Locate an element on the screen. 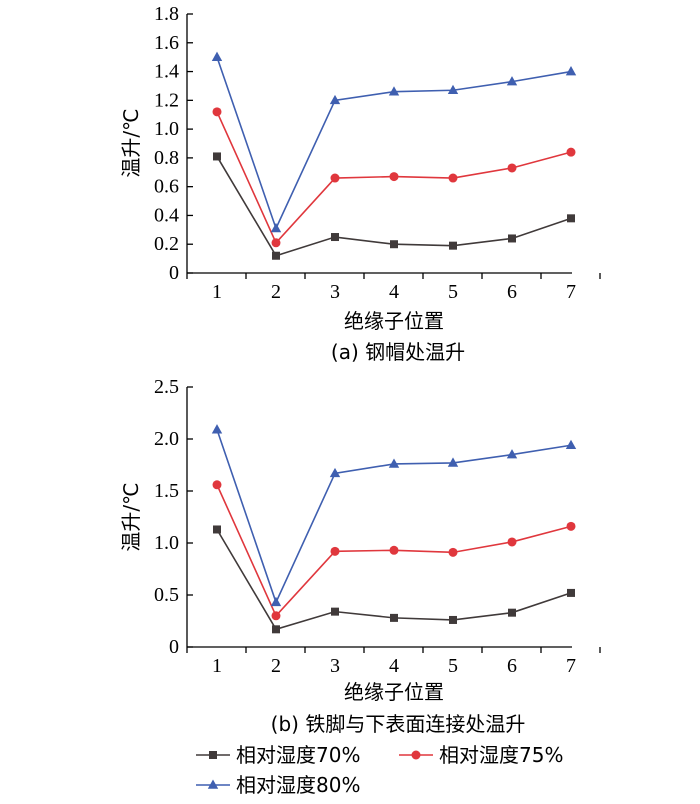 The image size is (700, 804). series-group-b is located at coordinates (394, 529).